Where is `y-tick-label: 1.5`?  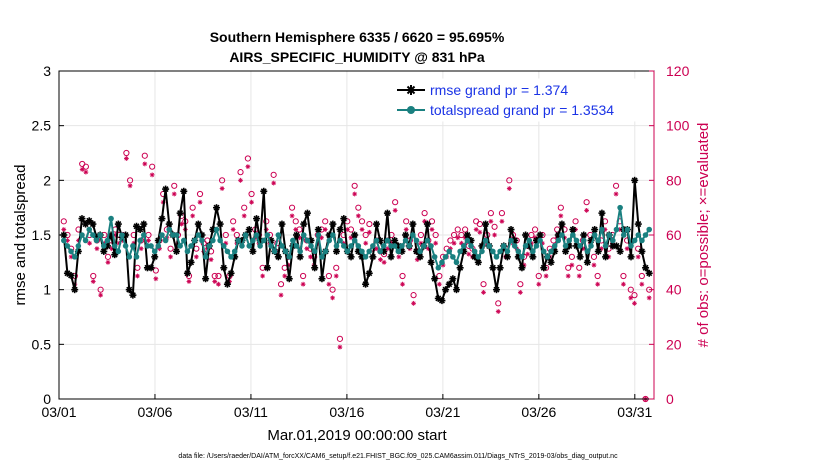
y-tick-label: 1.5 is located at coordinates (42, 235).